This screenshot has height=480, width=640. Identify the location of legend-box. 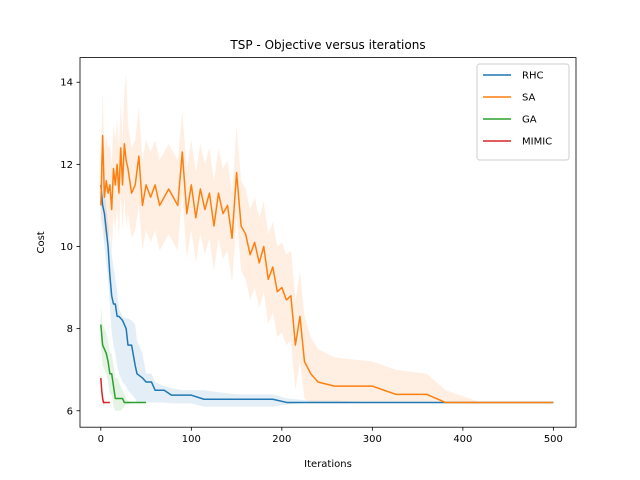
(523, 112).